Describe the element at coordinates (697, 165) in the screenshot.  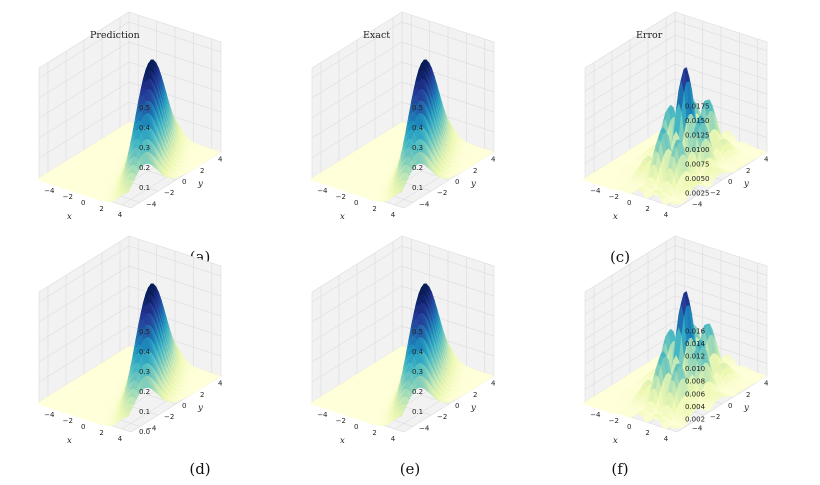
I see `z-tick-label: 0.0075` at that location.